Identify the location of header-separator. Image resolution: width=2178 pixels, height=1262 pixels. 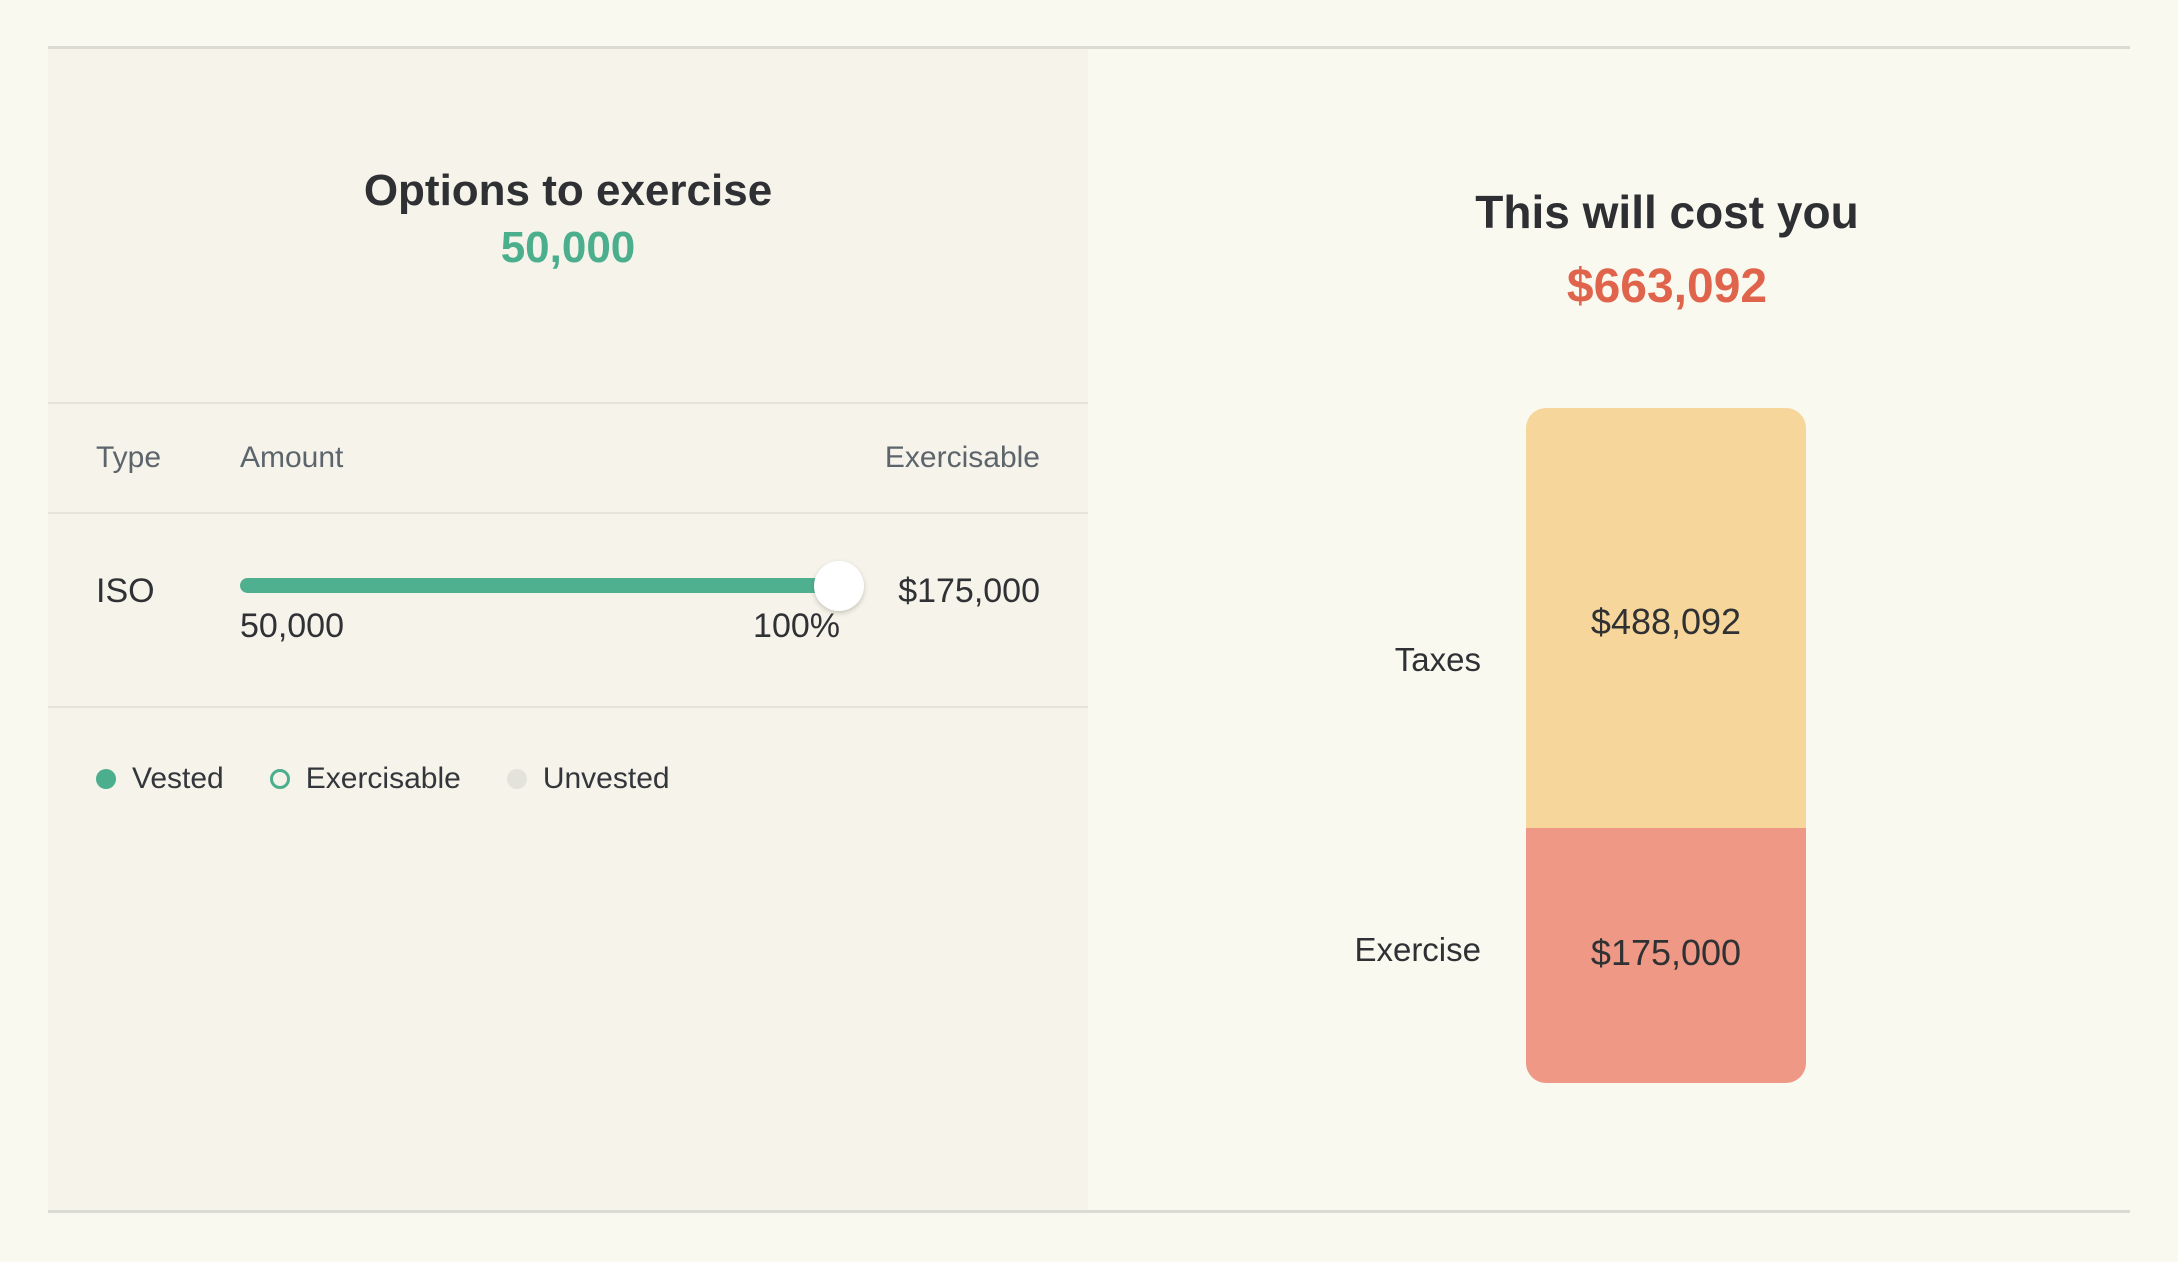
(568, 513).